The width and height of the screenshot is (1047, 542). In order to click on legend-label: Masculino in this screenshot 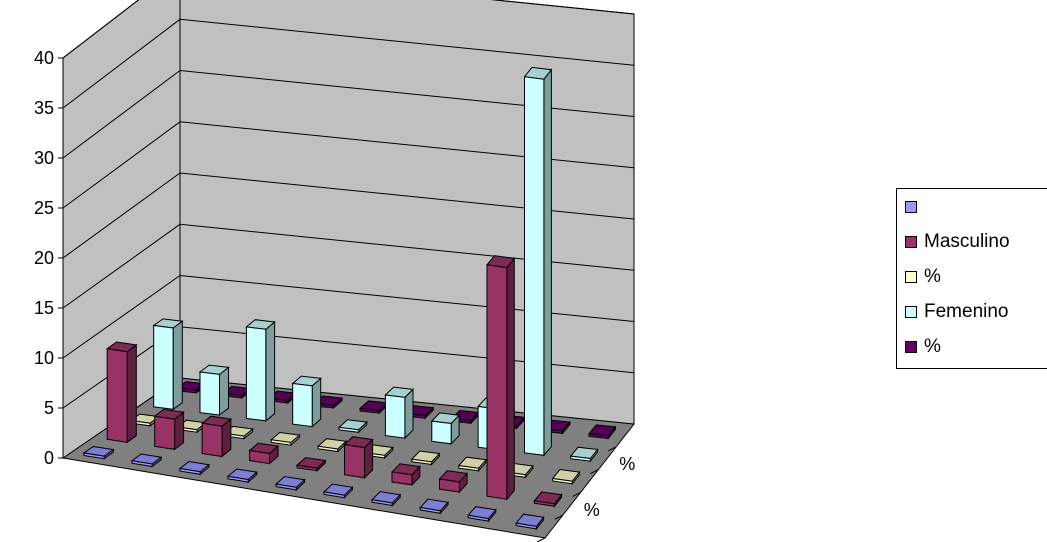, I will do `click(967, 241)`.